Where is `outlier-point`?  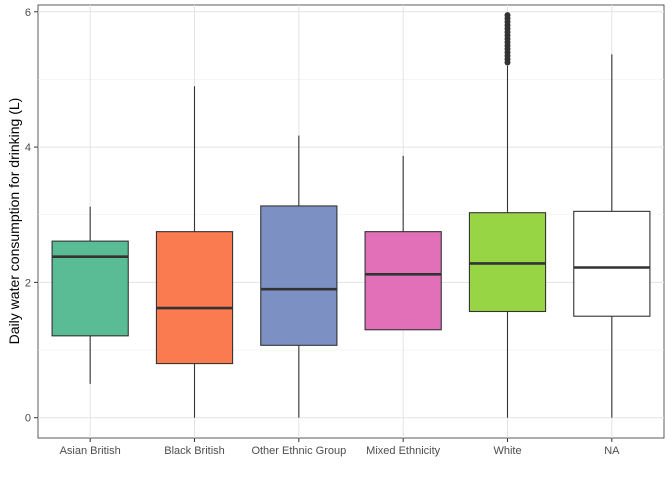
outlier-point is located at coordinates (507, 15).